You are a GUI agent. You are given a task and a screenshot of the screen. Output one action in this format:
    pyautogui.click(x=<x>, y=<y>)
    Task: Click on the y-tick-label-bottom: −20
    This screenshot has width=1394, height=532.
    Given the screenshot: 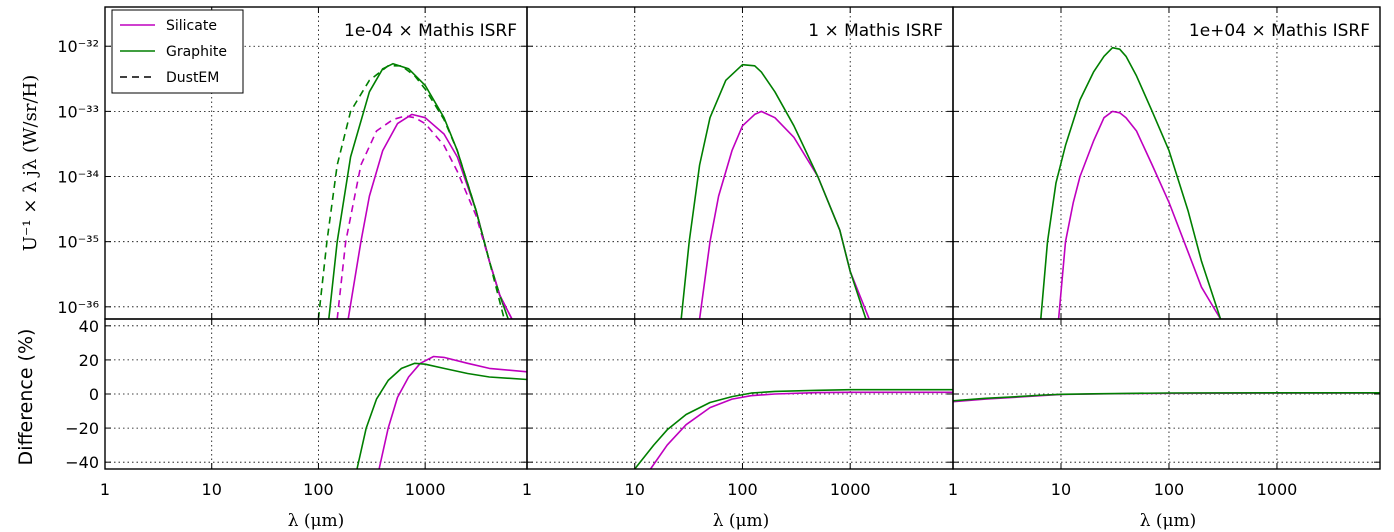 What is the action you would take?
    pyautogui.click(x=82, y=428)
    